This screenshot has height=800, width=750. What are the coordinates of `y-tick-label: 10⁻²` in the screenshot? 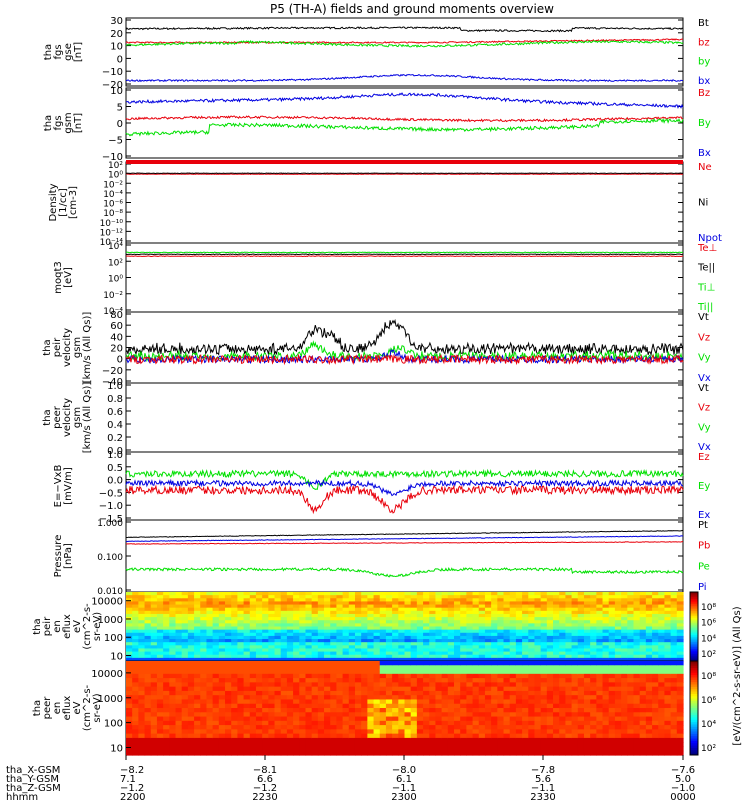 It's located at (113, 296).